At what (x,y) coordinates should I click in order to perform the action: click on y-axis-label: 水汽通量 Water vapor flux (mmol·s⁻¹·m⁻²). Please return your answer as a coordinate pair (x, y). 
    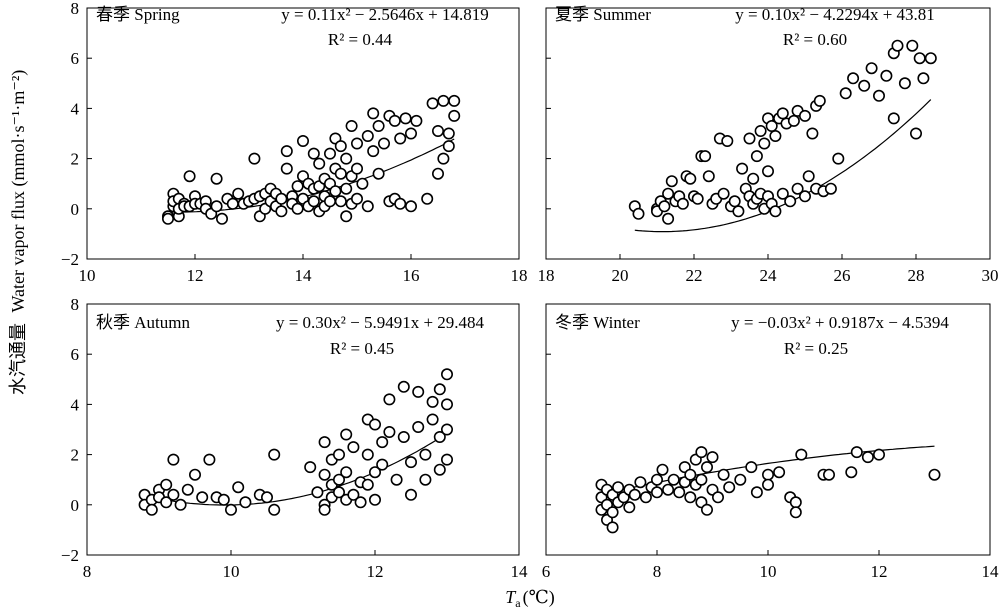
    Looking at the image, I should click on (18, 232).